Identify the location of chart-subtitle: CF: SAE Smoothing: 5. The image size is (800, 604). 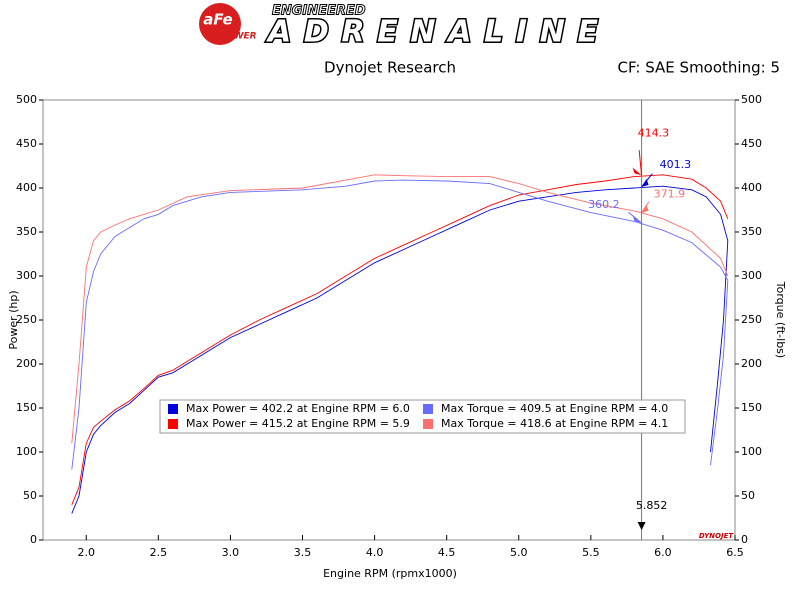
(698, 68).